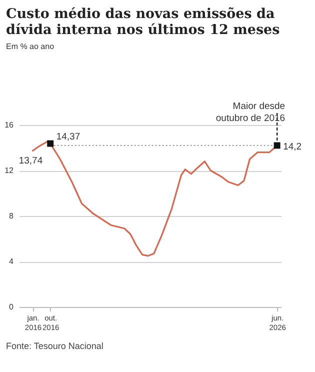  Describe the element at coordinates (292, 146) in the screenshot. I see `annotation: 14,2` at that location.